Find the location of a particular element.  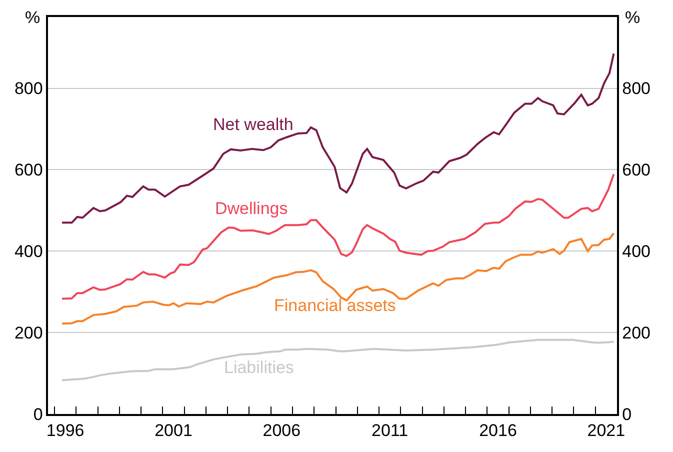

y2-tick-label: 600 is located at coordinates (636, 170).